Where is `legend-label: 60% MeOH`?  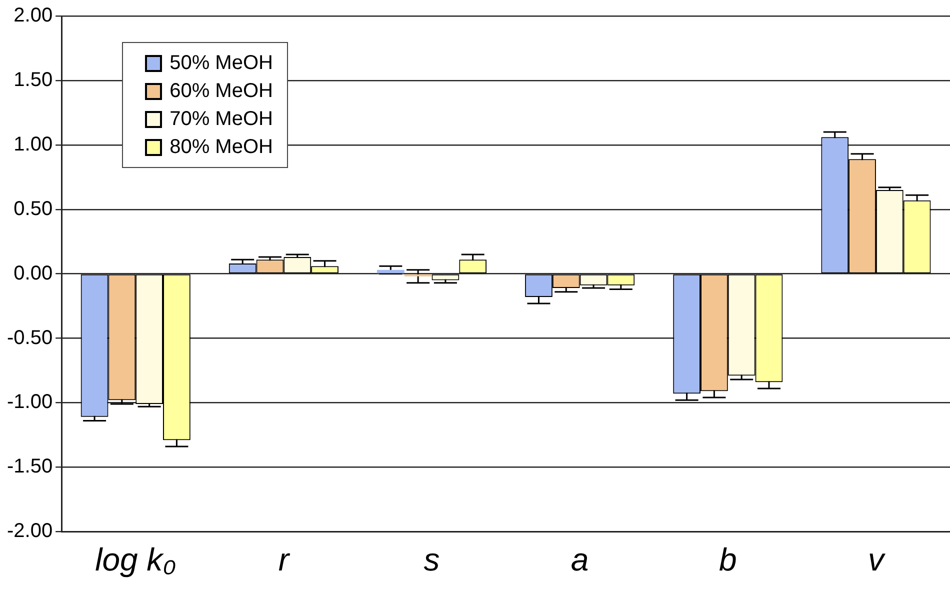 legend-label: 60% MeOH is located at coordinates (221, 91).